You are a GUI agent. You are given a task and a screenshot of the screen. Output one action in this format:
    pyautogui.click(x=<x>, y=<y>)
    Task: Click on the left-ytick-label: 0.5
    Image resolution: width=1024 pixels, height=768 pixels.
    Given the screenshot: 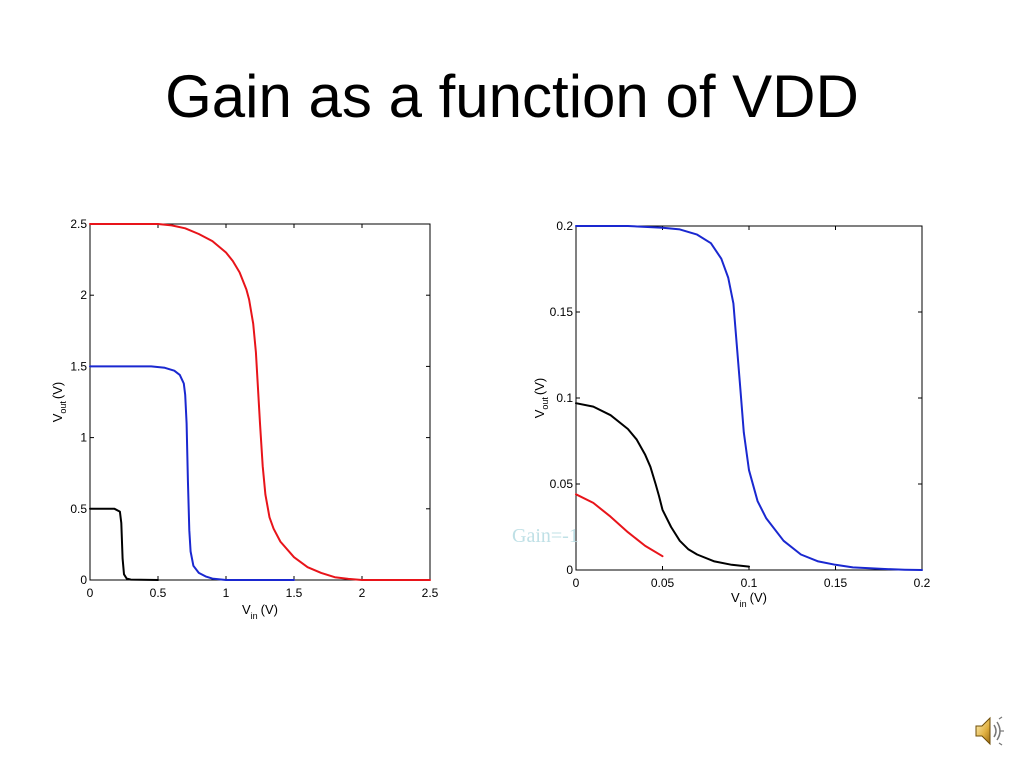 What is the action you would take?
    pyautogui.click(x=78, y=509)
    